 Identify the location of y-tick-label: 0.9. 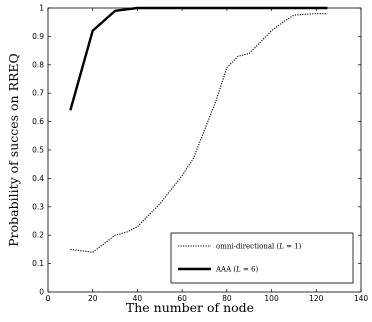
(38, 36).